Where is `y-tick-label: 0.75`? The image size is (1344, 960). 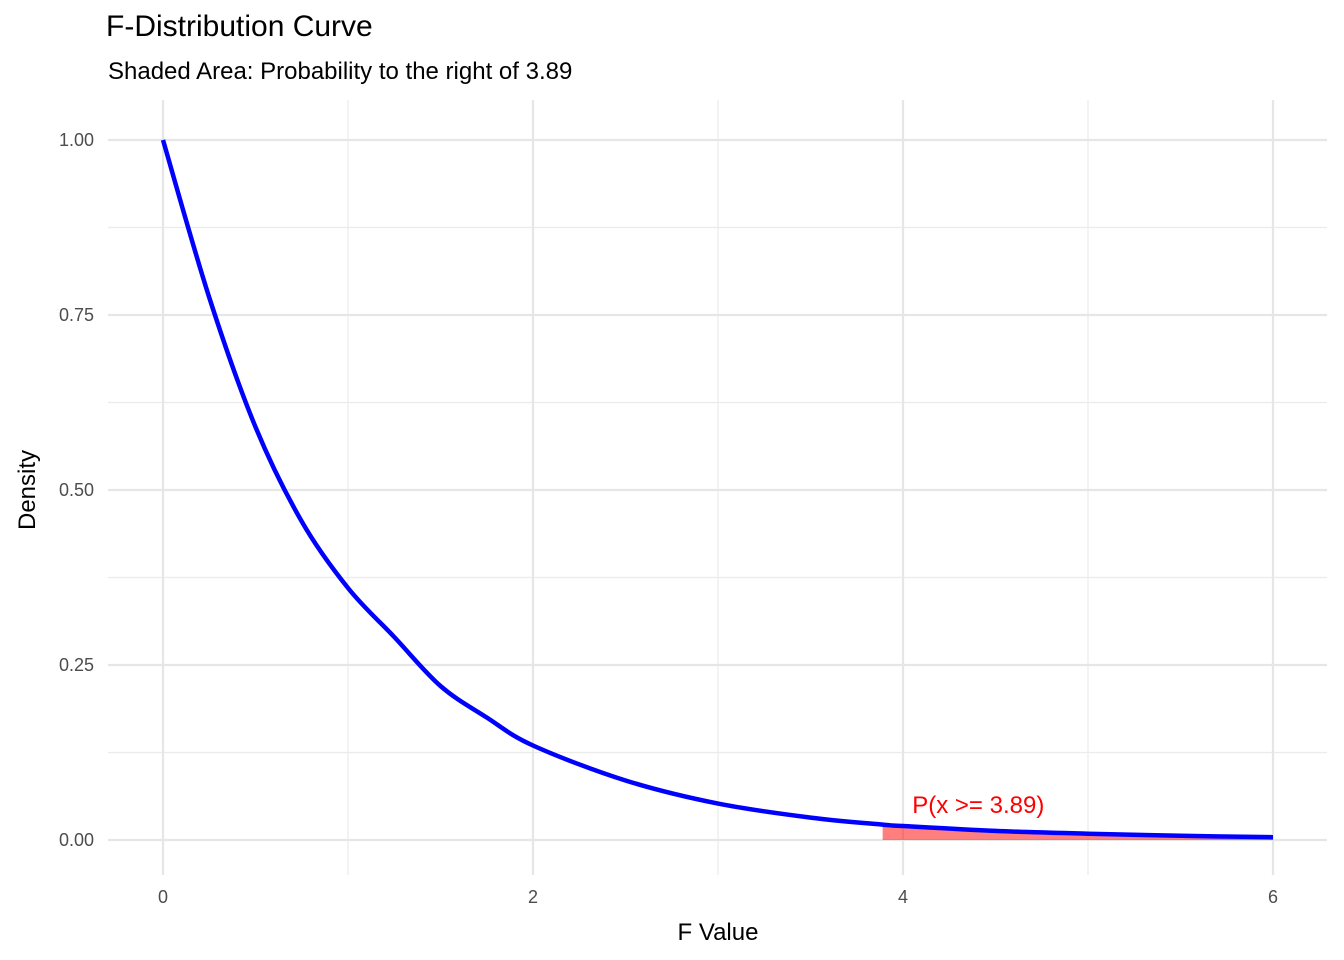 y-tick-label: 0.75 is located at coordinates (76, 315).